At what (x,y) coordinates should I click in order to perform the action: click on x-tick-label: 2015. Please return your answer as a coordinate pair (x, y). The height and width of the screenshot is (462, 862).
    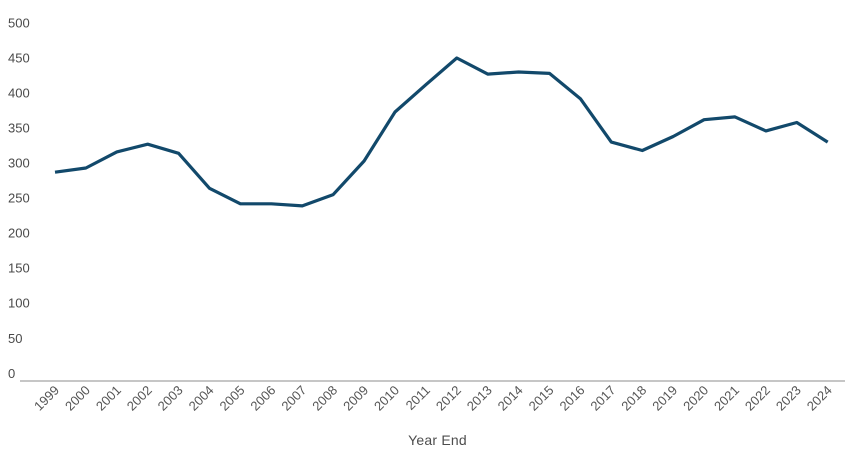
    Looking at the image, I should click on (541, 398).